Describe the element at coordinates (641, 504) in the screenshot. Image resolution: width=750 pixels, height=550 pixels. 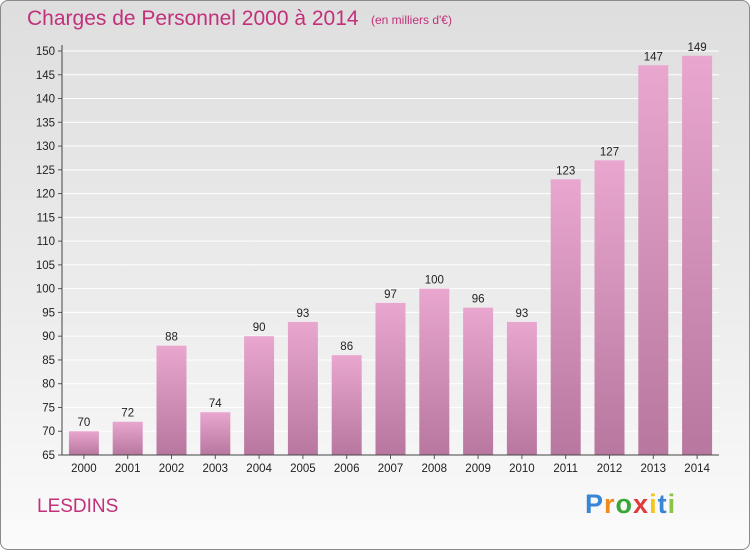
I see `logo-letter: x` at that location.